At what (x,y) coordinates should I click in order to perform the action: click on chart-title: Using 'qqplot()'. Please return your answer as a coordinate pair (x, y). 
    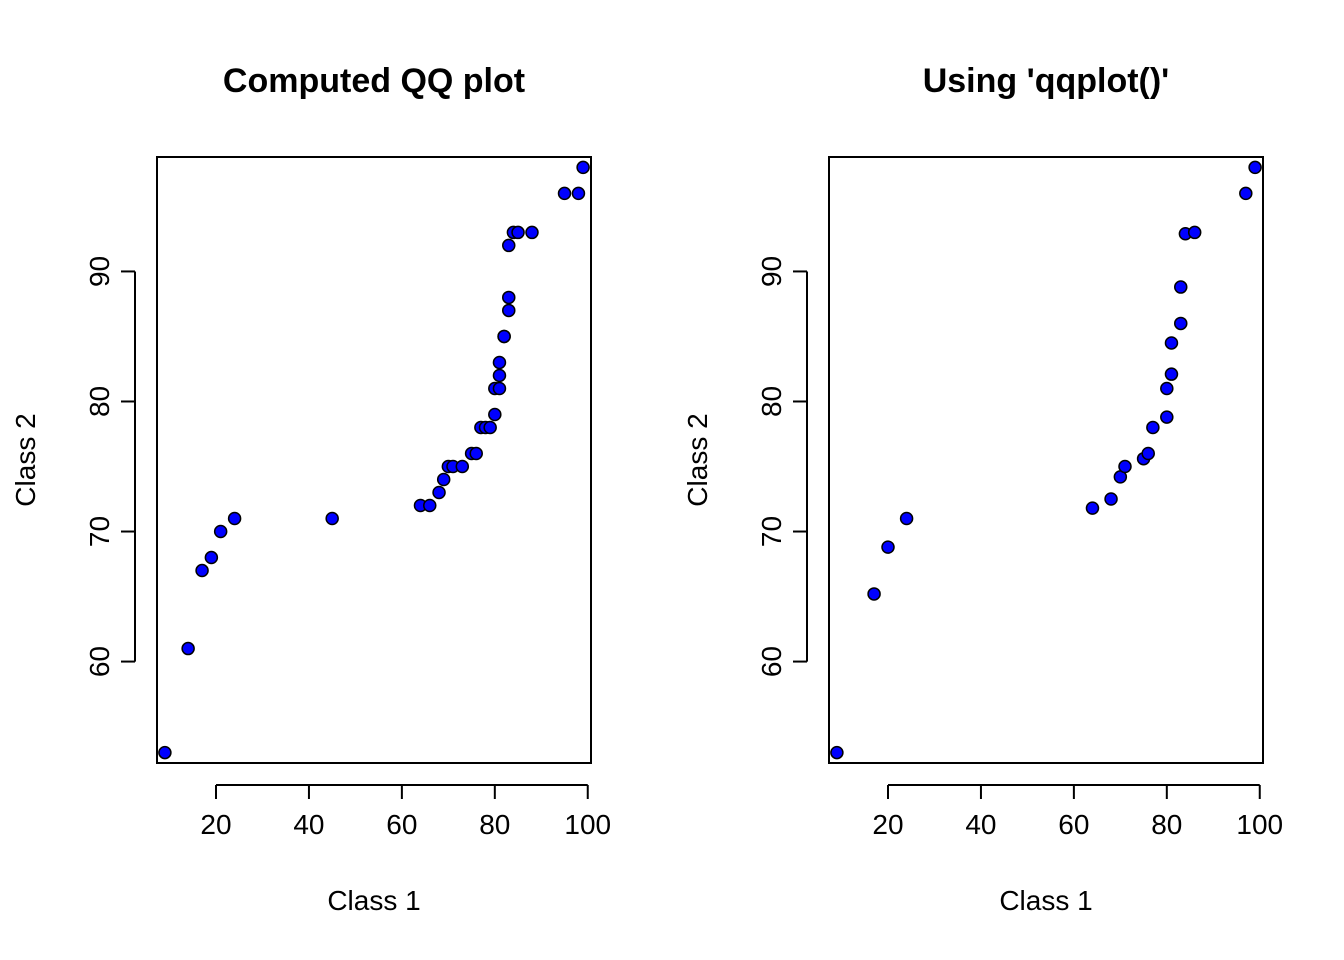
    Looking at the image, I should click on (1046, 81).